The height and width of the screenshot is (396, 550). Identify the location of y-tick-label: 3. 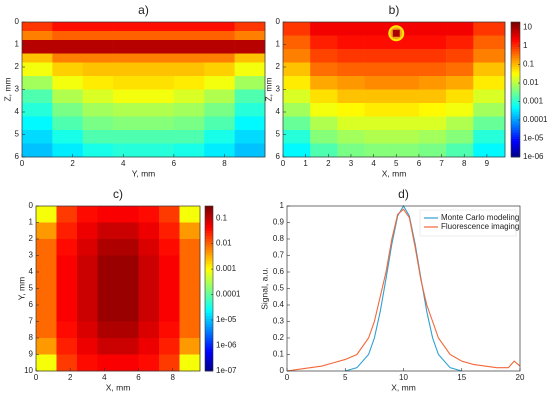
(278, 89).